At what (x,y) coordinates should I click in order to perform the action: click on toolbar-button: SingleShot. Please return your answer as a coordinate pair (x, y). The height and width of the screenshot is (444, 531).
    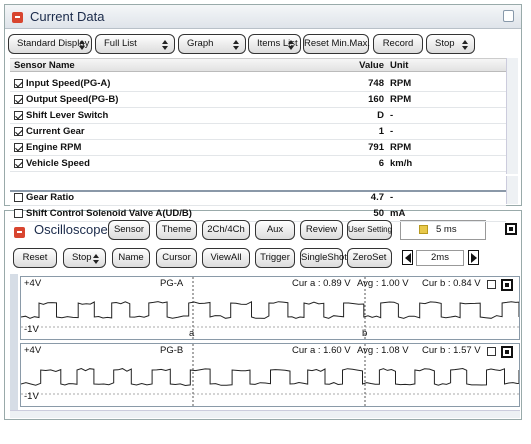
    Looking at the image, I should click on (323, 258).